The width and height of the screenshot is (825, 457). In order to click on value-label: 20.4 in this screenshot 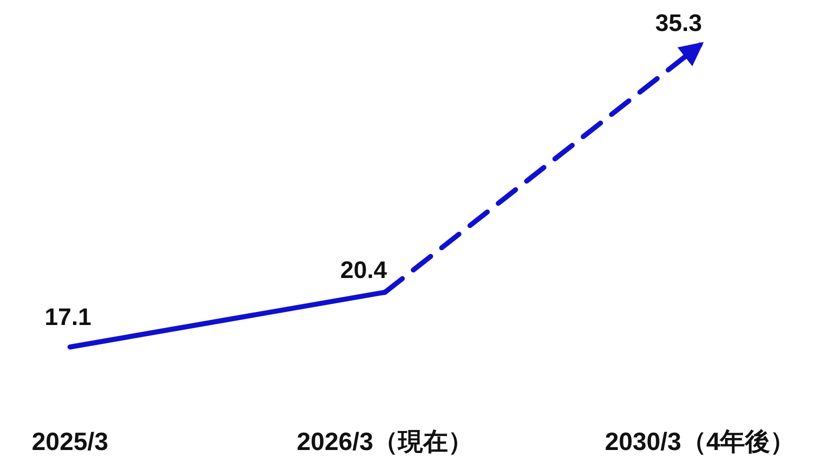, I will do `click(363, 270)`.